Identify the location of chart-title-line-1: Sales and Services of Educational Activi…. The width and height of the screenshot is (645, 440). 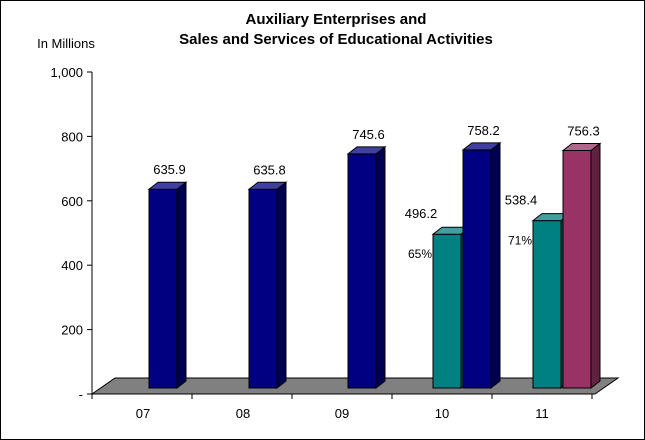
(336, 39).